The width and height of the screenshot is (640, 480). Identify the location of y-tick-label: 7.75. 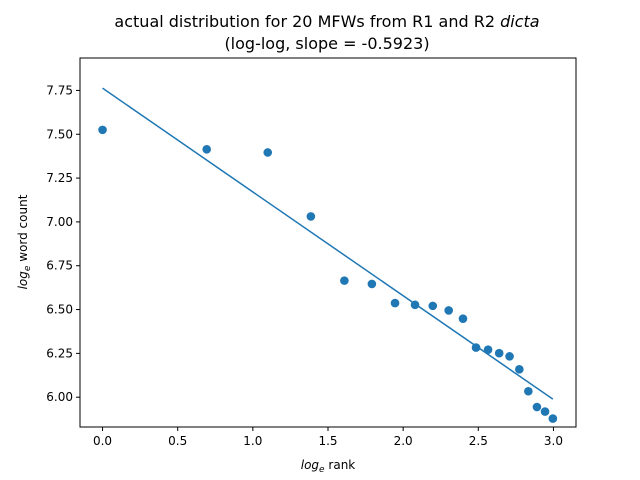
(59, 90).